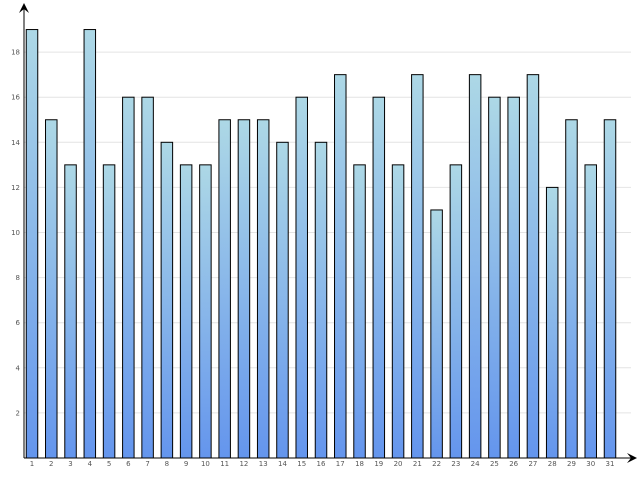 This screenshot has width=640, height=480. Describe the element at coordinates (590, 464) in the screenshot. I see `x-tick-label: 30` at that location.